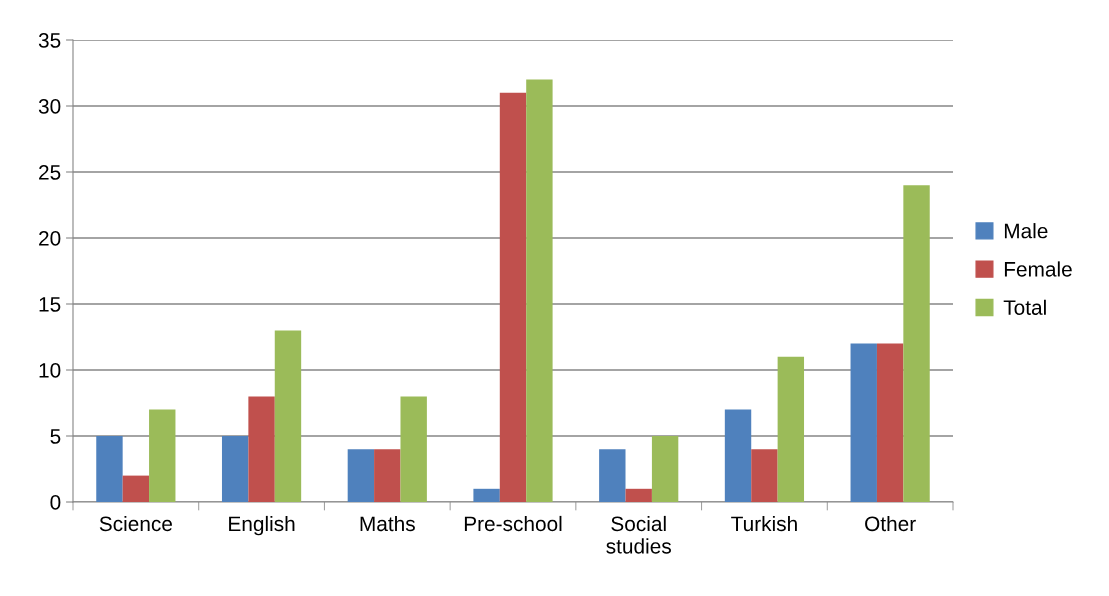  Describe the element at coordinates (764, 523) in the screenshot. I see `x-tick-label: Turkish` at that location.